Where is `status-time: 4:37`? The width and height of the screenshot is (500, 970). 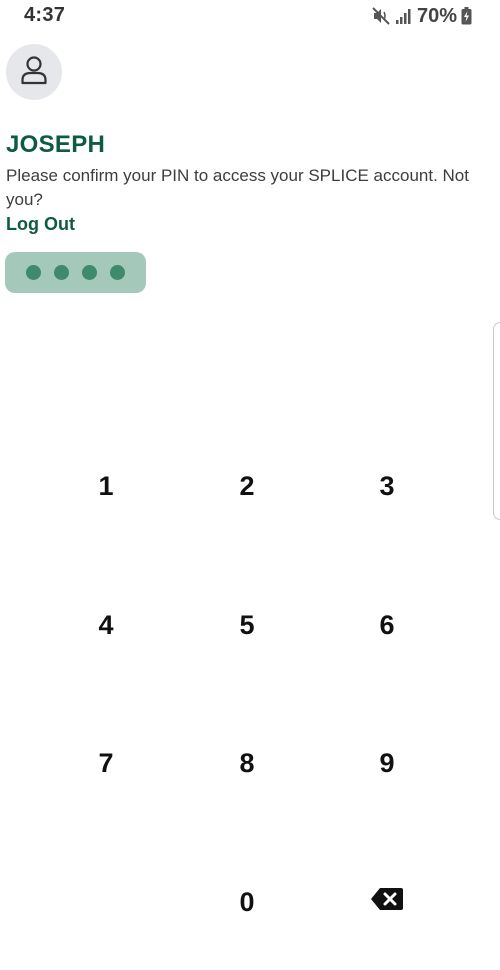 status-time: 4:37 is located at coordinates (45, 15).